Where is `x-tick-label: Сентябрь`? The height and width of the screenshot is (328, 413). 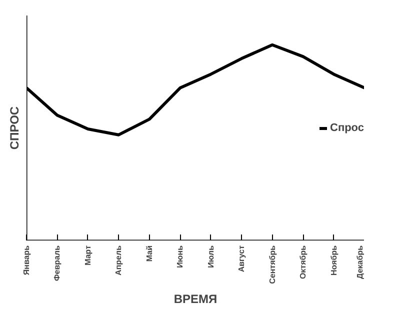 x-tick-label: Сентябрь is located at coordinates (272, 264).